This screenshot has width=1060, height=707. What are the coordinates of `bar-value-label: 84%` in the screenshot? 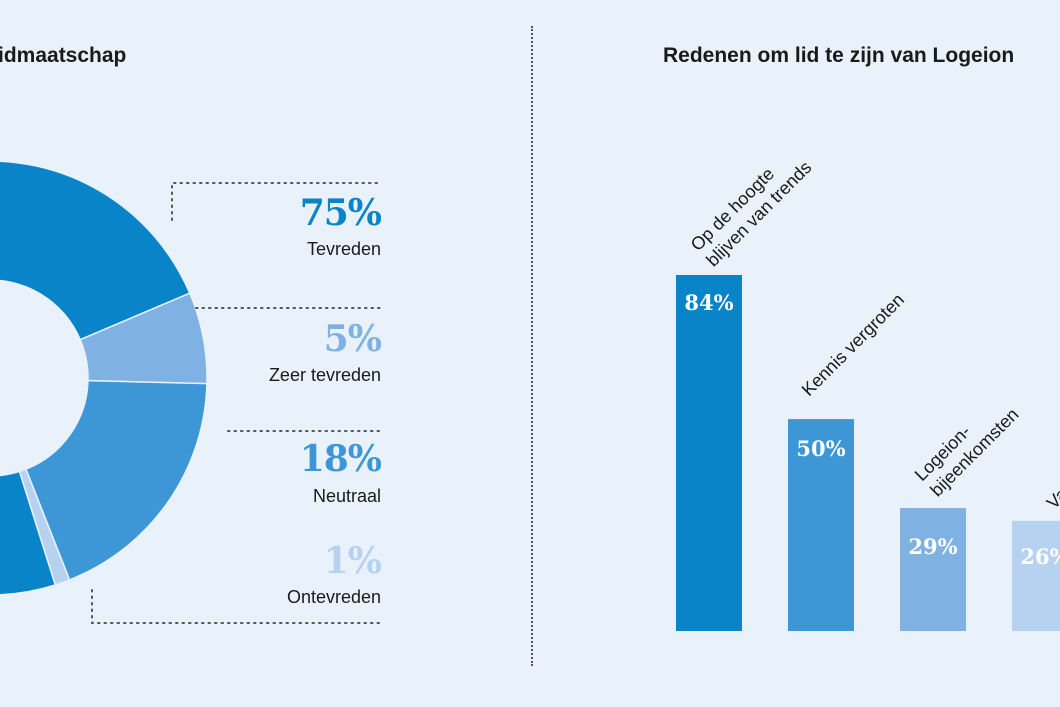 It's located at (709, 302).